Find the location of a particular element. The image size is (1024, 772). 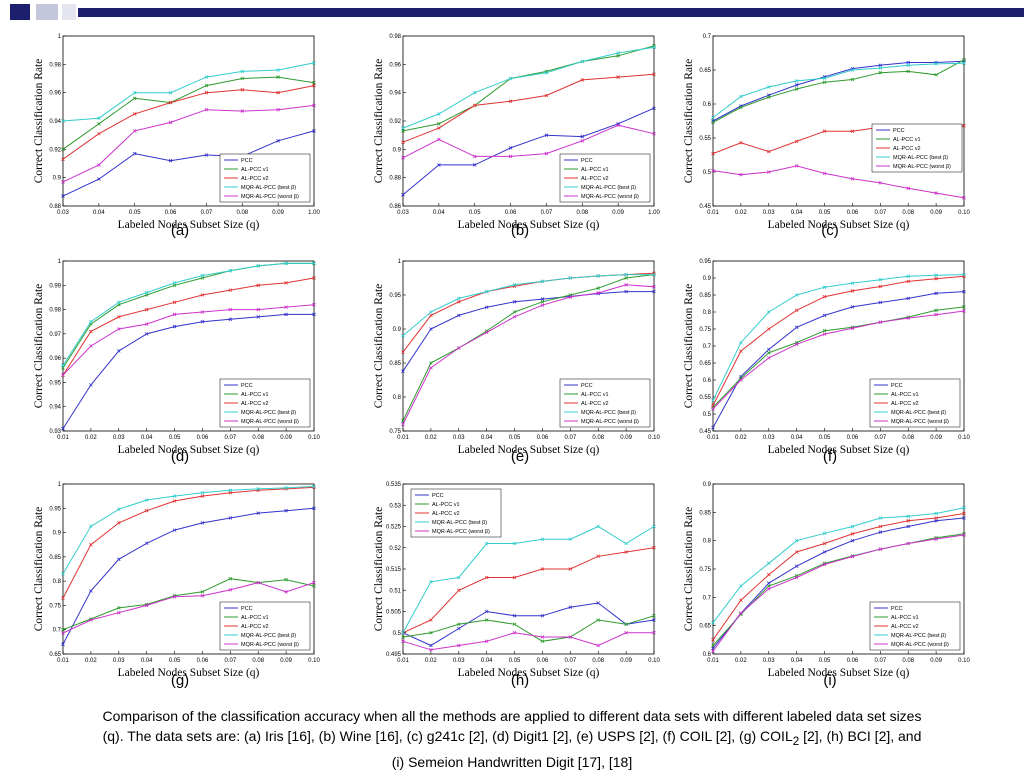

y-tick-label: 0.7 is located at coordinates (707, 347).